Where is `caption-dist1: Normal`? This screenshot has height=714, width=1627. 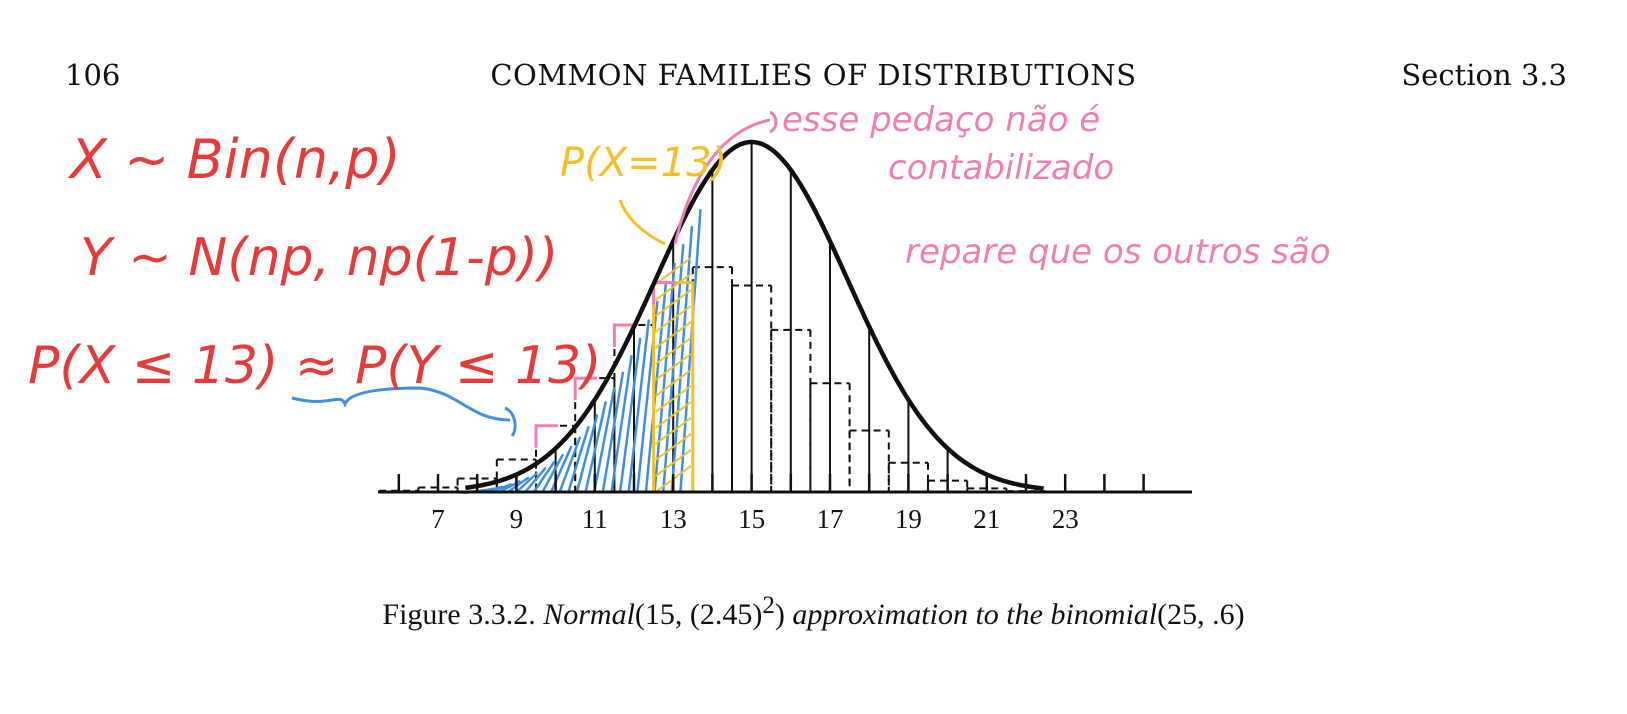
caption-dist1: Normal is located at coordinates (589, 614).